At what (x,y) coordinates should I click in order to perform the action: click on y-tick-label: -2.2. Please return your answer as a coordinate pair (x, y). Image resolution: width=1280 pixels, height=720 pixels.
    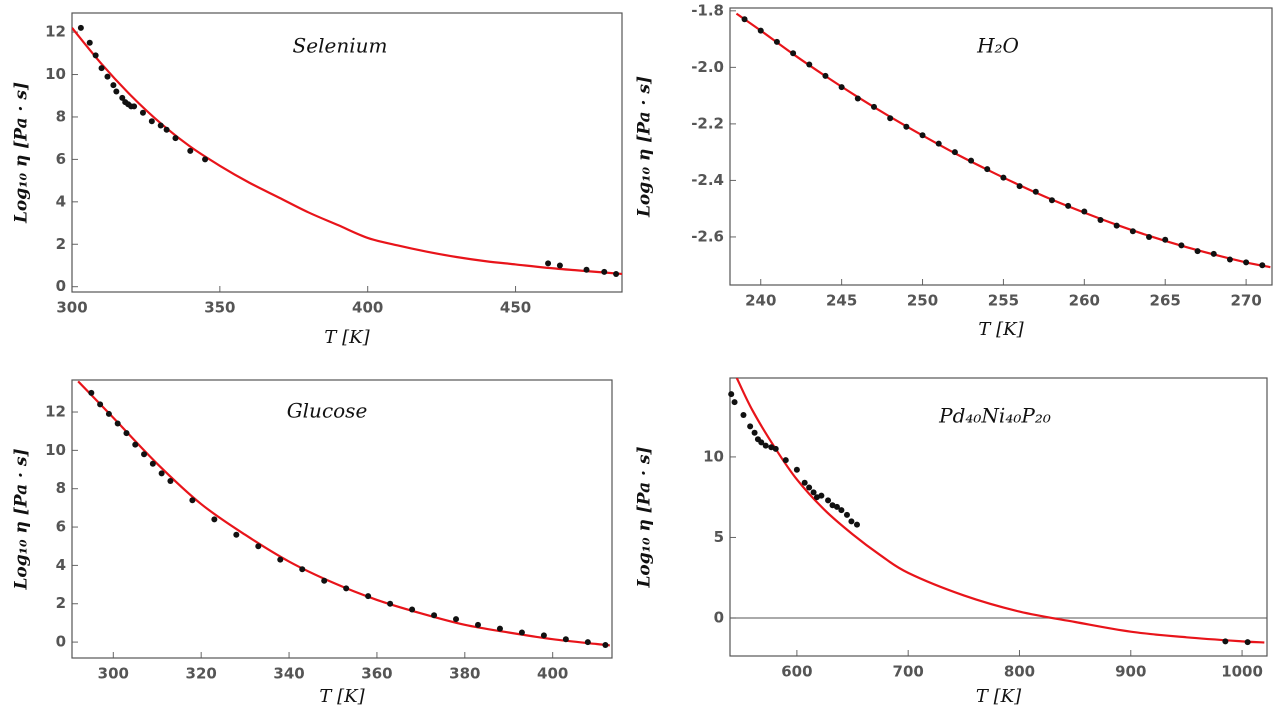
    Looking at the image, I should click on (707, 123).